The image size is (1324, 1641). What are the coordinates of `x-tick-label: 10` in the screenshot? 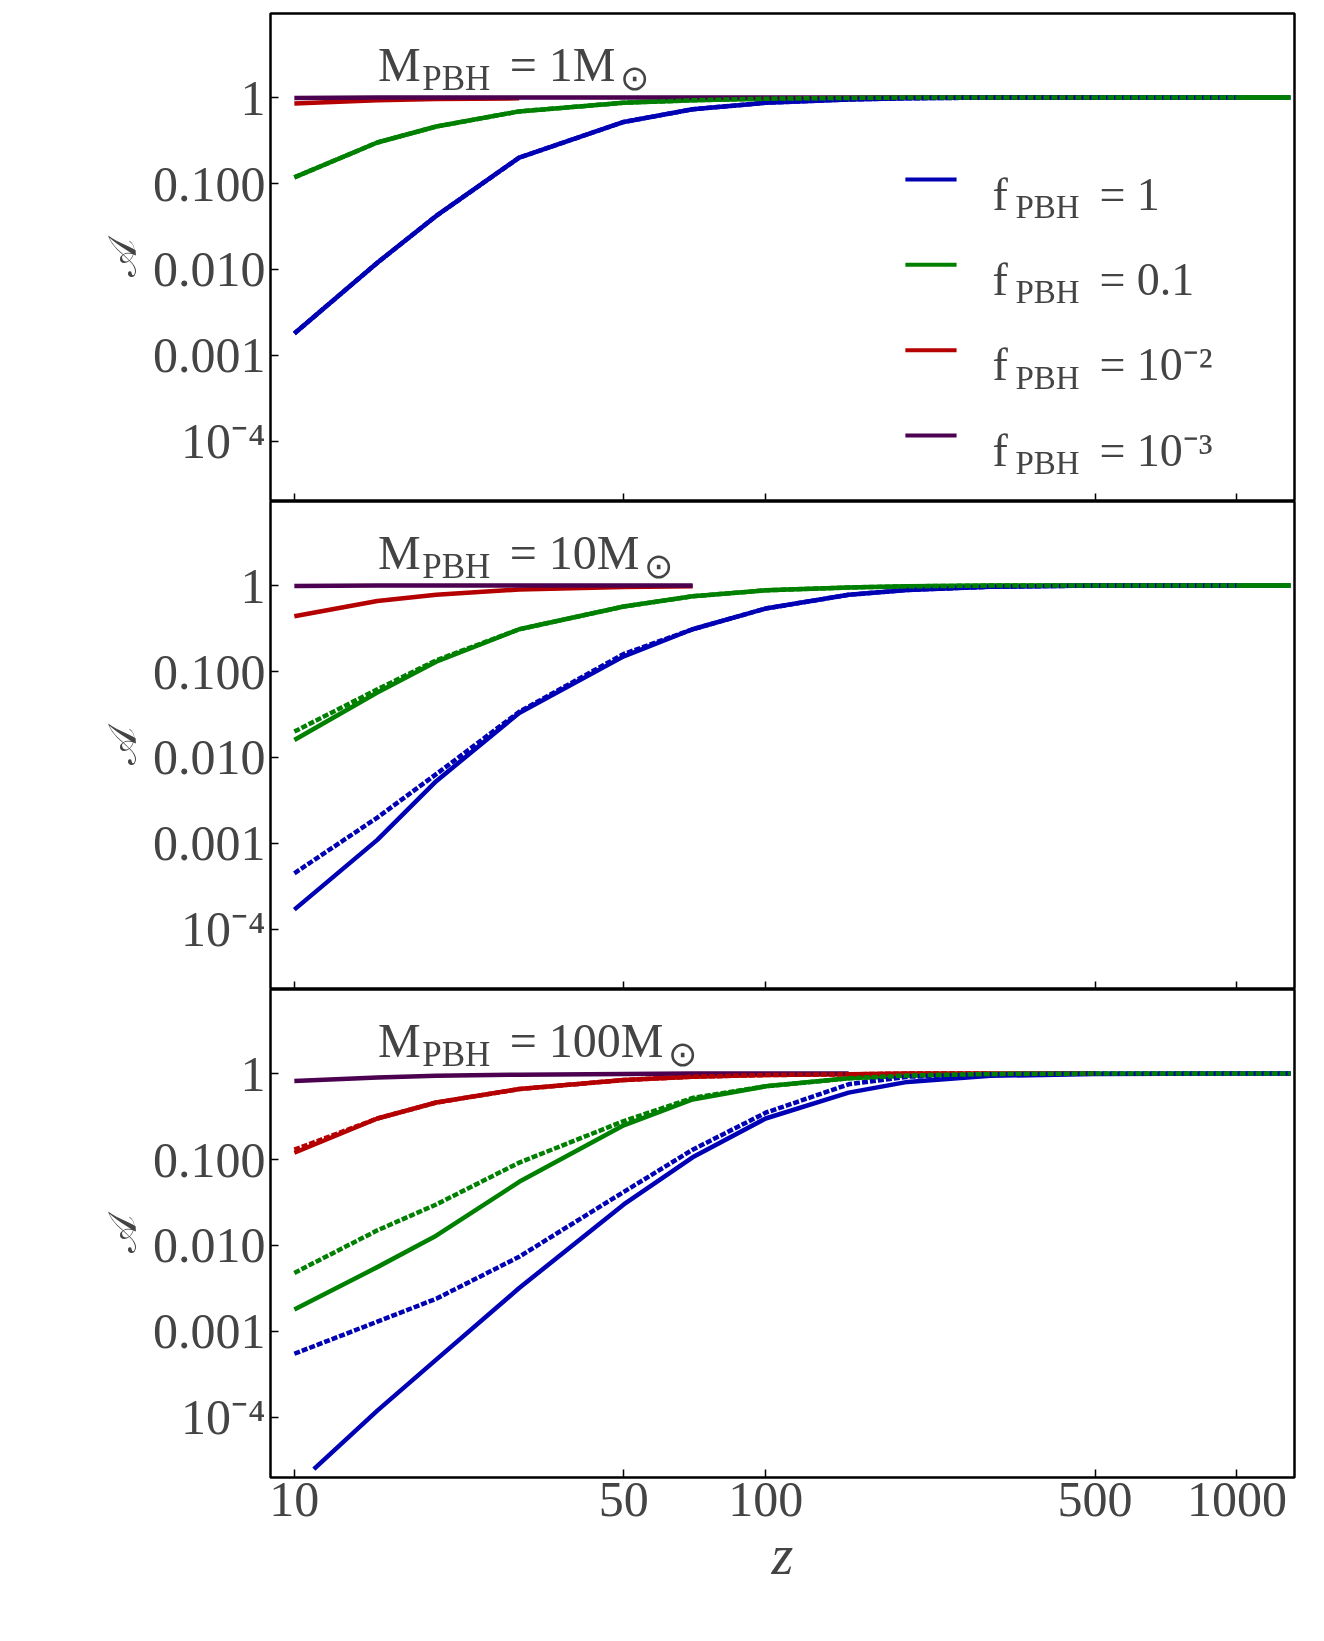 It's located at (294, 1498).